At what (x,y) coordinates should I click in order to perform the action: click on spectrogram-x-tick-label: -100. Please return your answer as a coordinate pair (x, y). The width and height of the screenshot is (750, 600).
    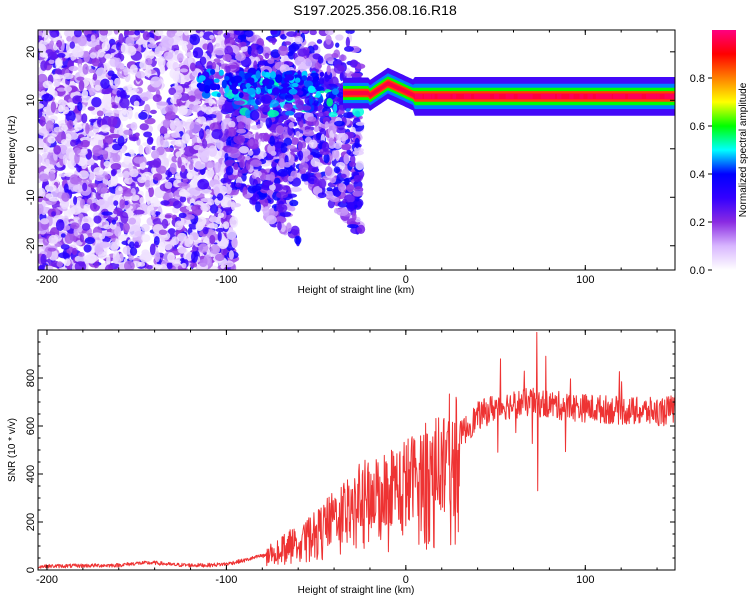
    Looking at the image, I should click on (226, 280).